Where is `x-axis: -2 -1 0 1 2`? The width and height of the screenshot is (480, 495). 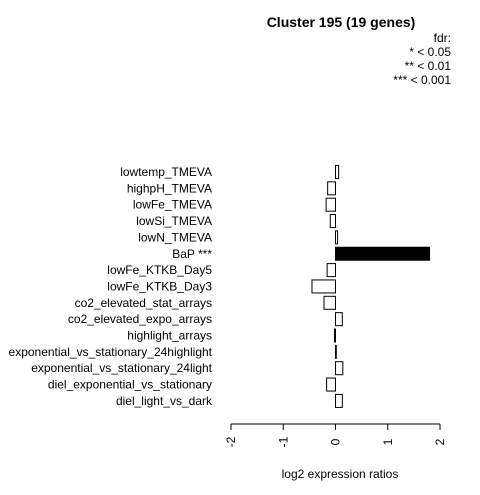 x-axis: -2 -1 0 1 2 is located at coordinates (335, 435).